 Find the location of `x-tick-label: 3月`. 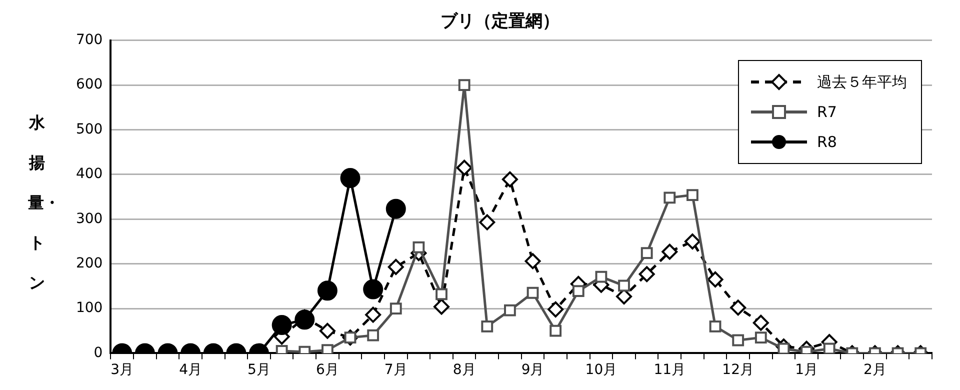

x-tick-label: 3月 is located at coordinates (122, 370).